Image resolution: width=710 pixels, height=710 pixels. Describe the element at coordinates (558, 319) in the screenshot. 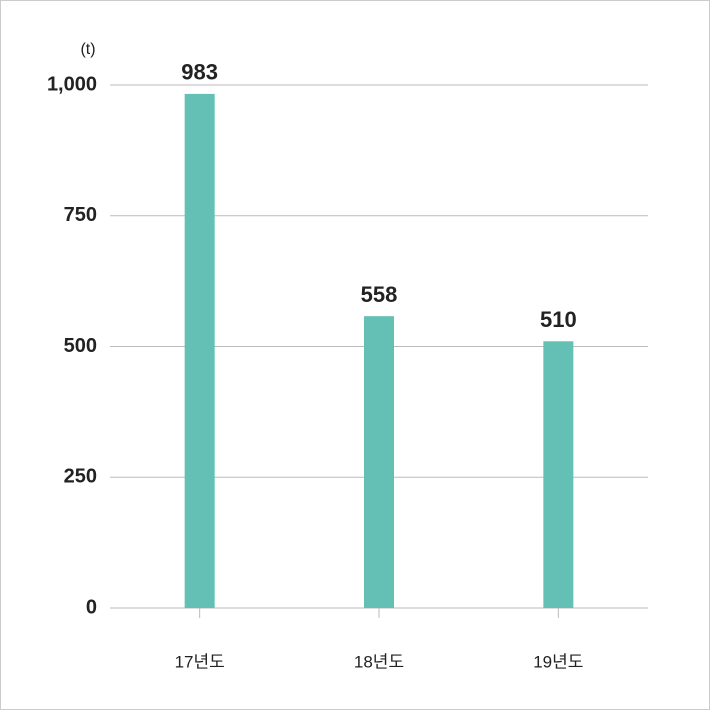

I see `value-label: 510` at that location.